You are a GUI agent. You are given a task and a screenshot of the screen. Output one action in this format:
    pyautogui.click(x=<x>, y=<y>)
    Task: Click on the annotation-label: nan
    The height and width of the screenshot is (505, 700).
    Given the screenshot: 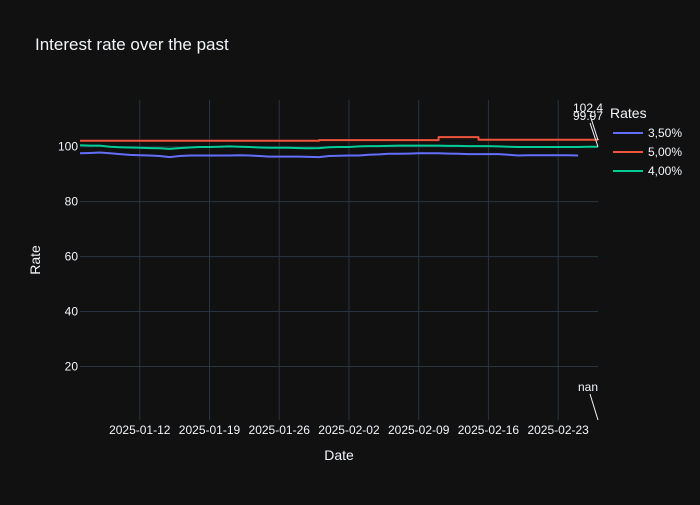 What is the action you would take?
    pyautogui.click(x=588, y=387)
    